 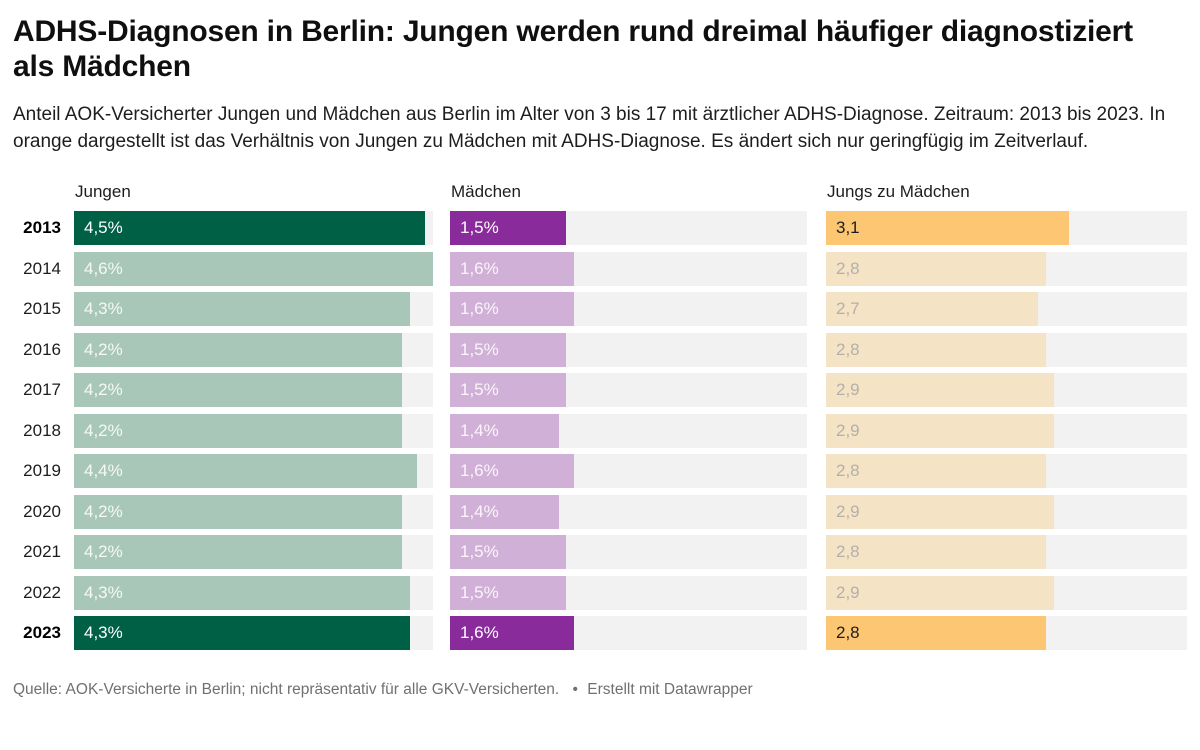 What do you see at coordinates (42, 309) in the screenshot?
I see `year-label: 2015` at bounding box center [42, 309].